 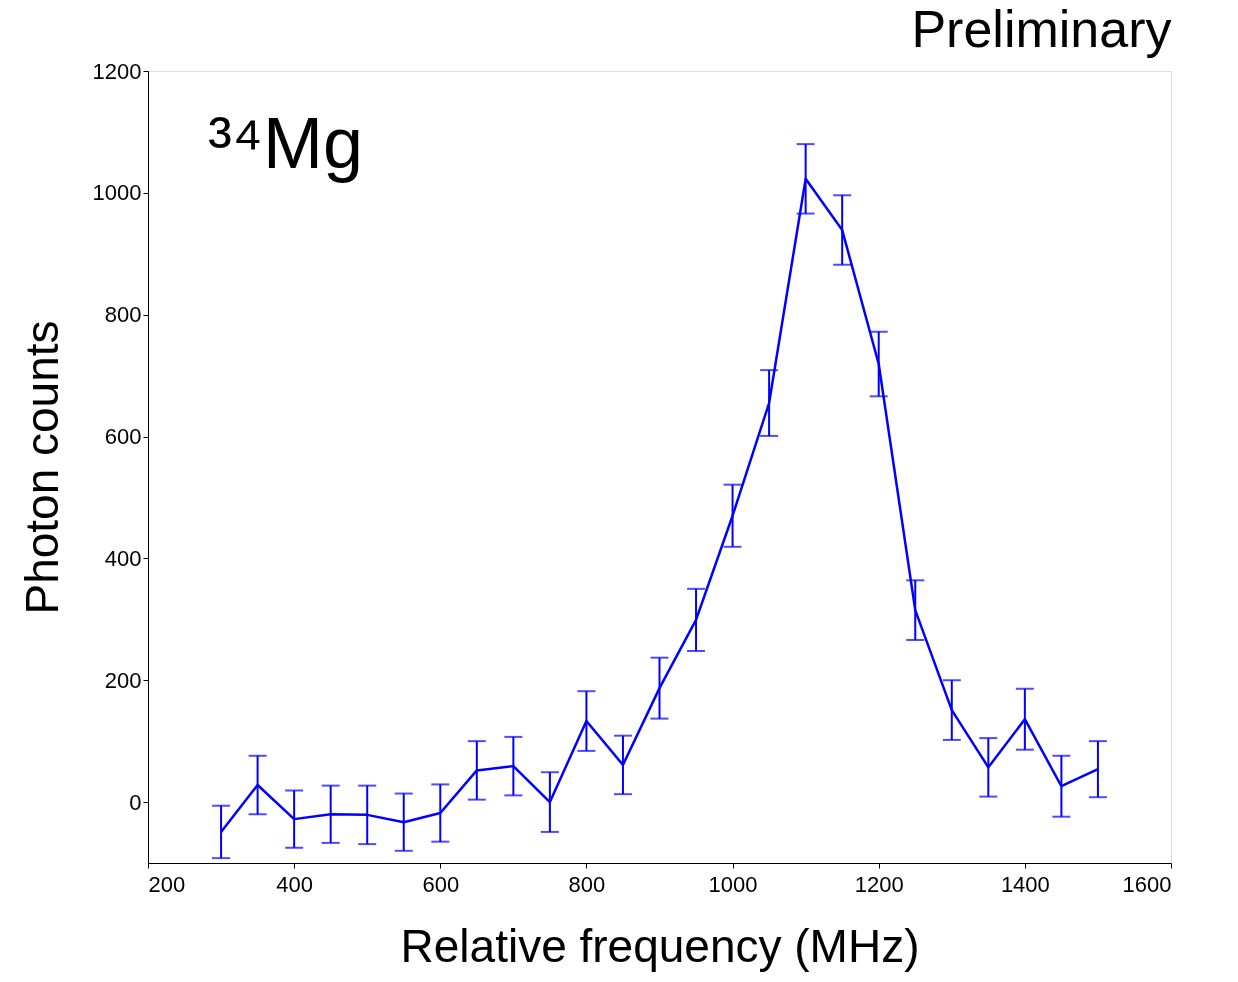 What do you see at coordinates (587, 884) in the screenshot?
I see `x-tick-label: 800` at bounding box center [587, 884].